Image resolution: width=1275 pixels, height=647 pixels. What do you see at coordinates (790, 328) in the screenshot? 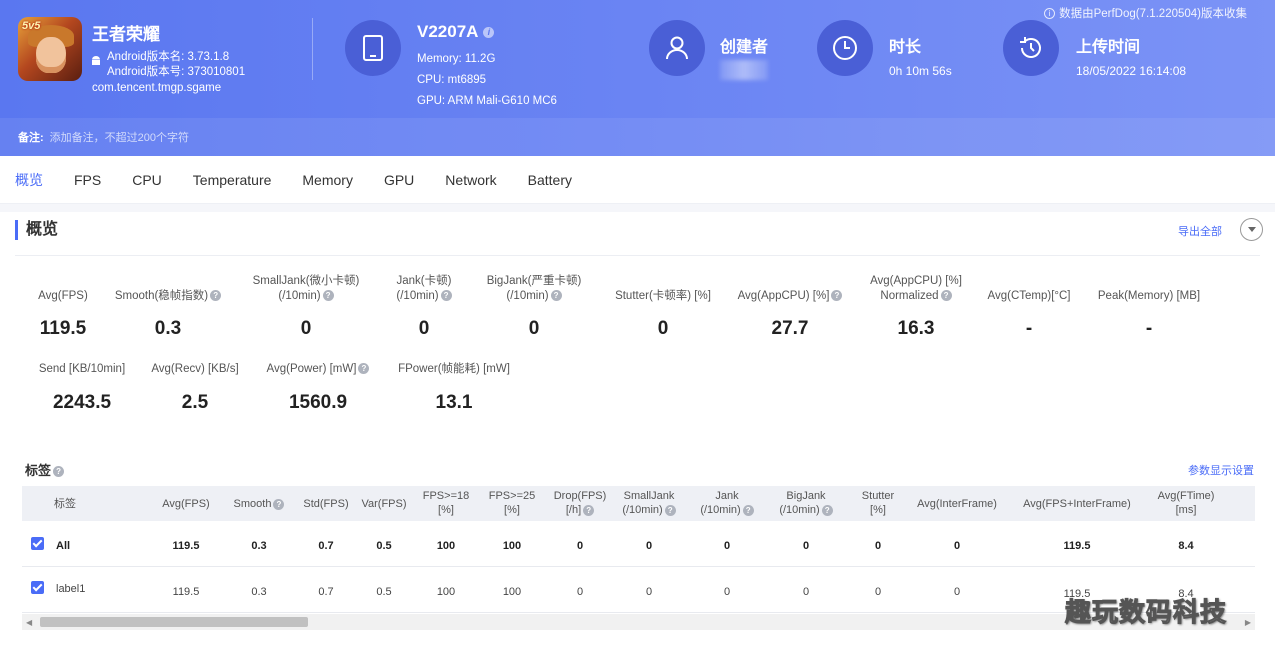
I see `metric-7-value: 27.7` at bounding box center [790, 328].